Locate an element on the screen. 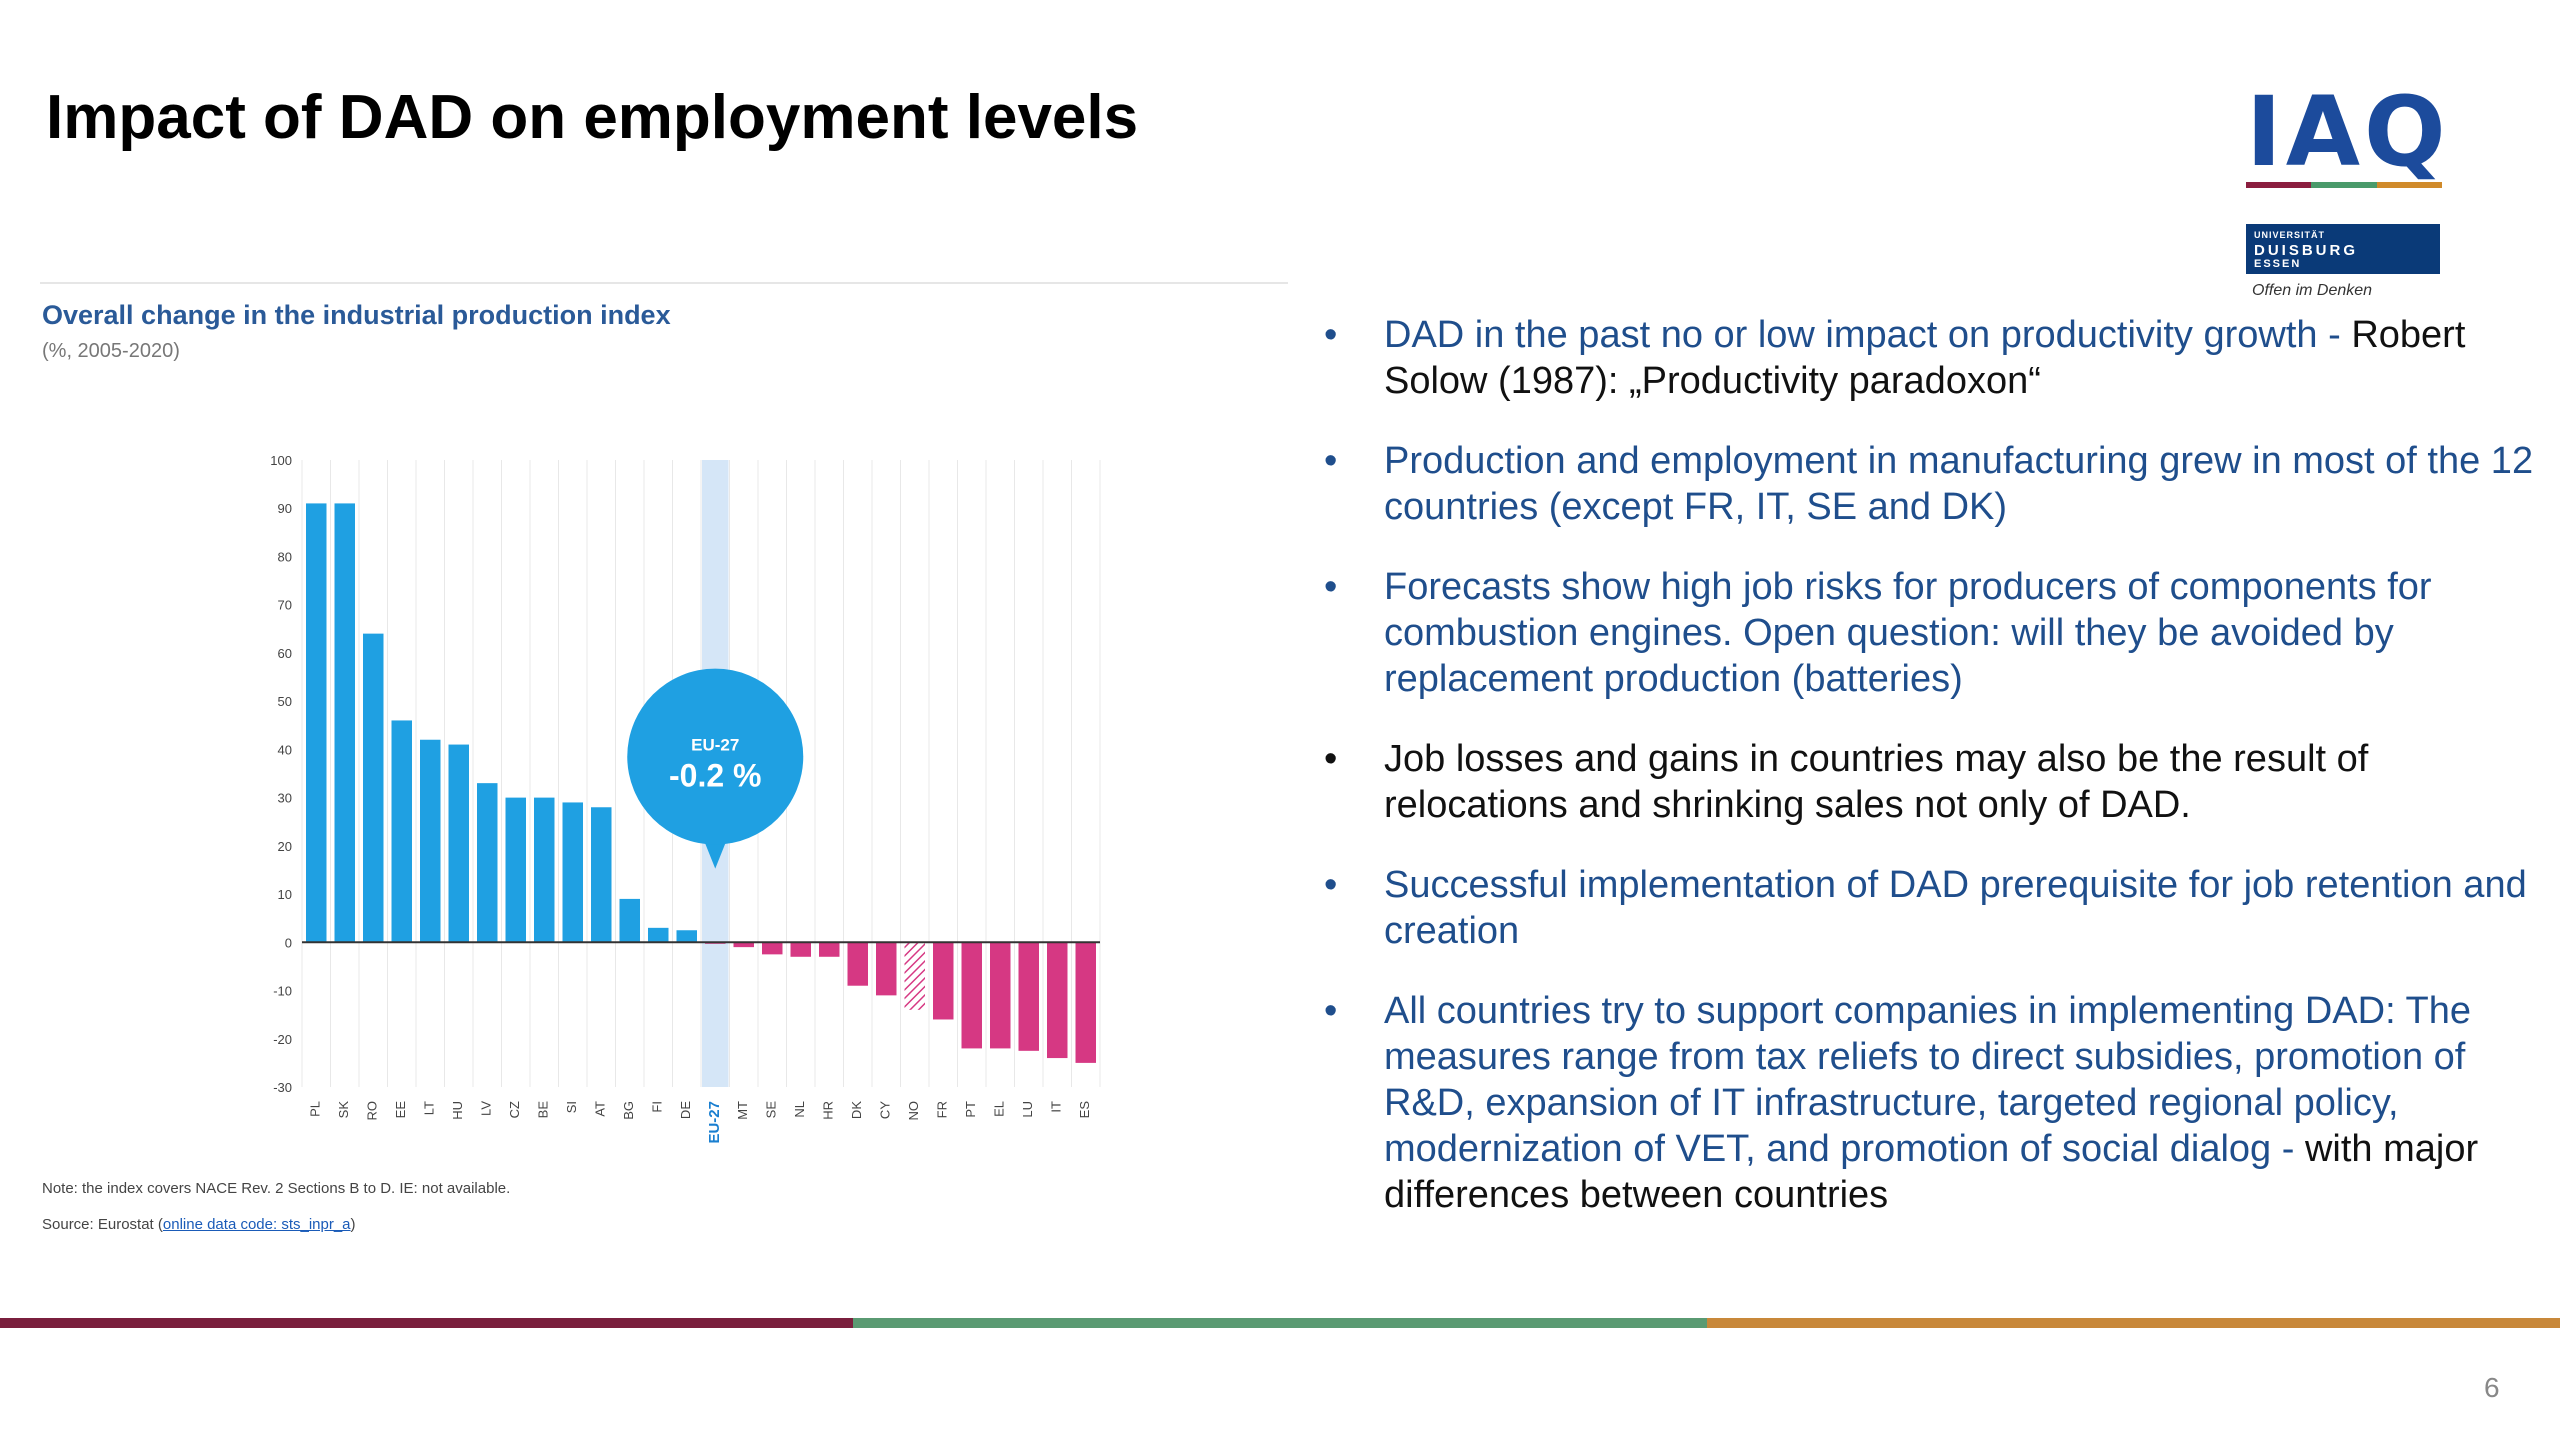  x-tick-label: EL is located at coordinates (999, 1109).